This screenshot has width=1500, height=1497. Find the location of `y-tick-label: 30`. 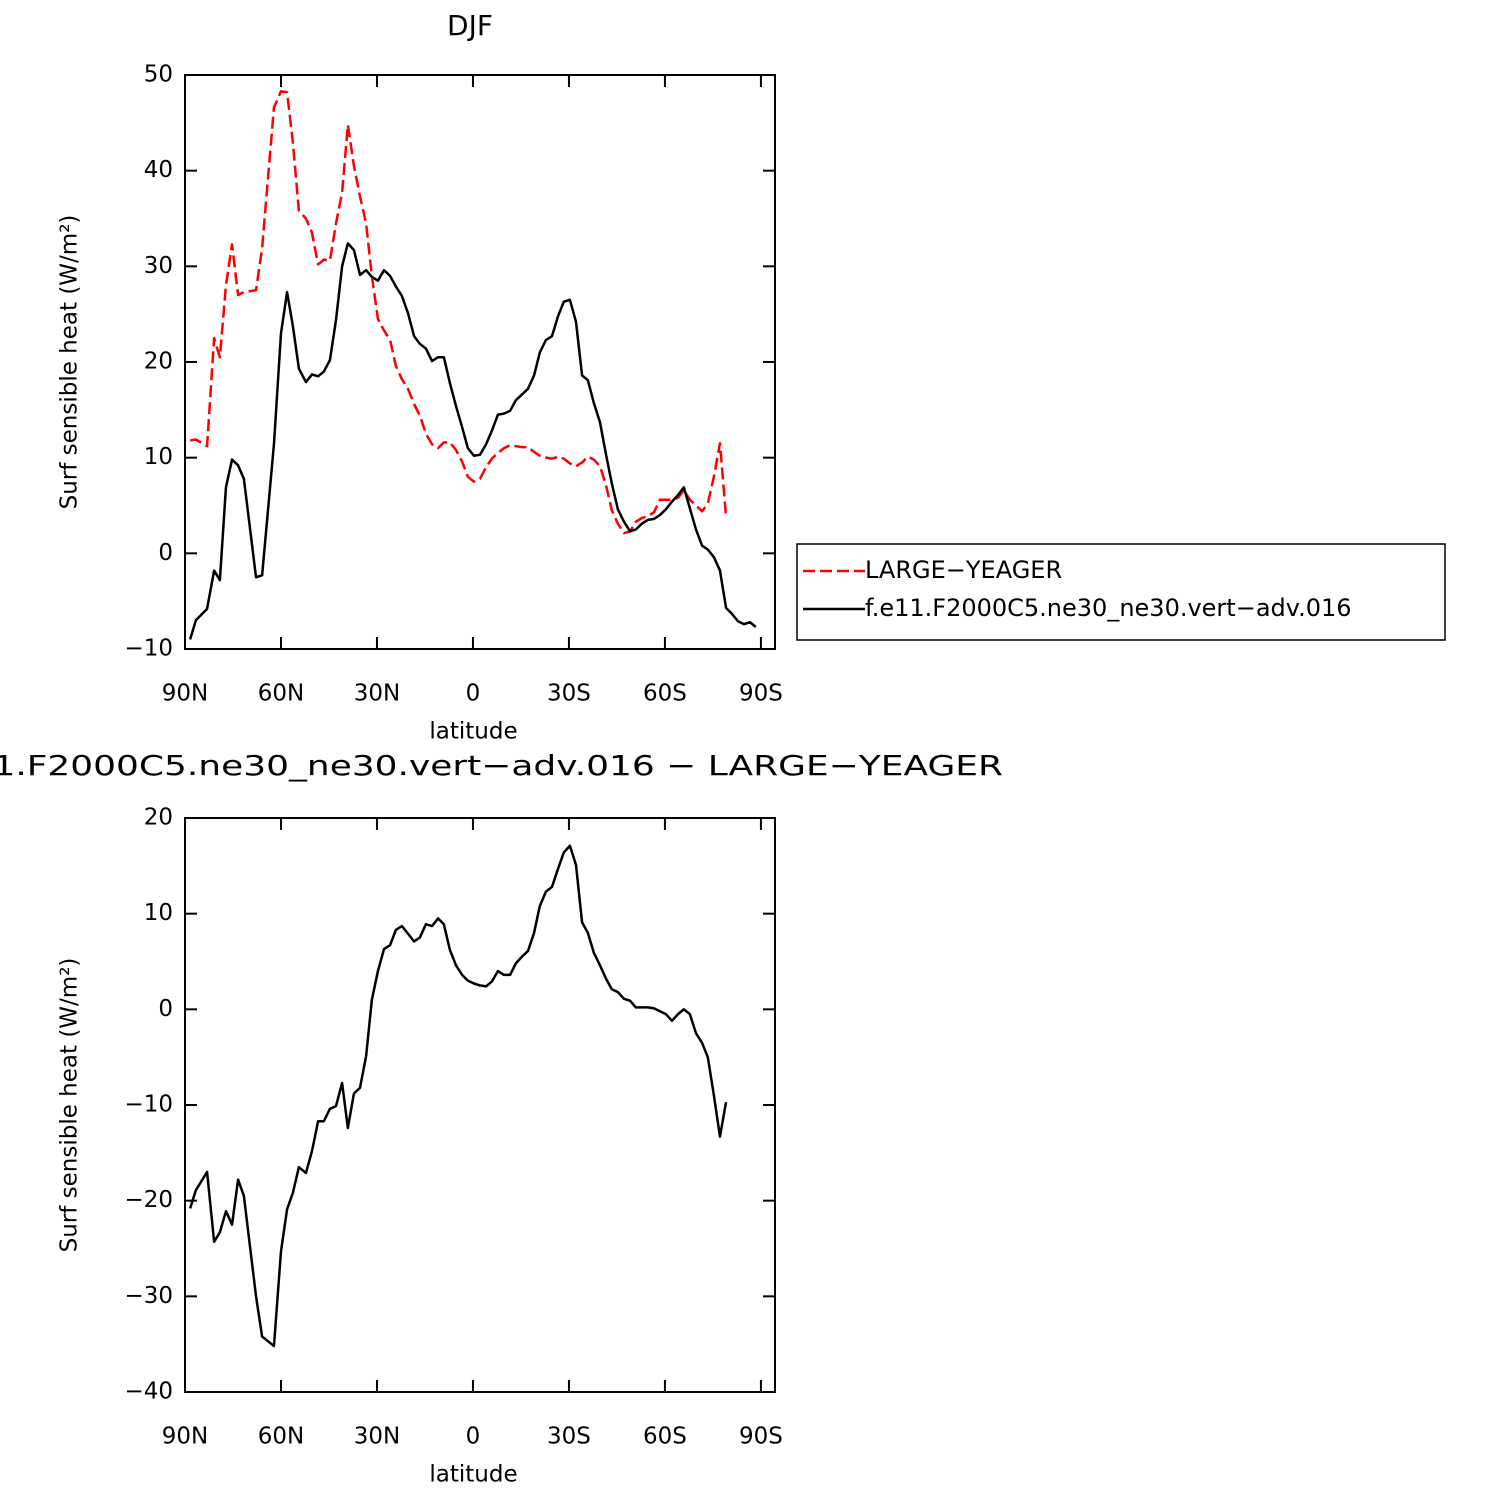

y-tick-label: 30 is located at coordinates (158, 266).